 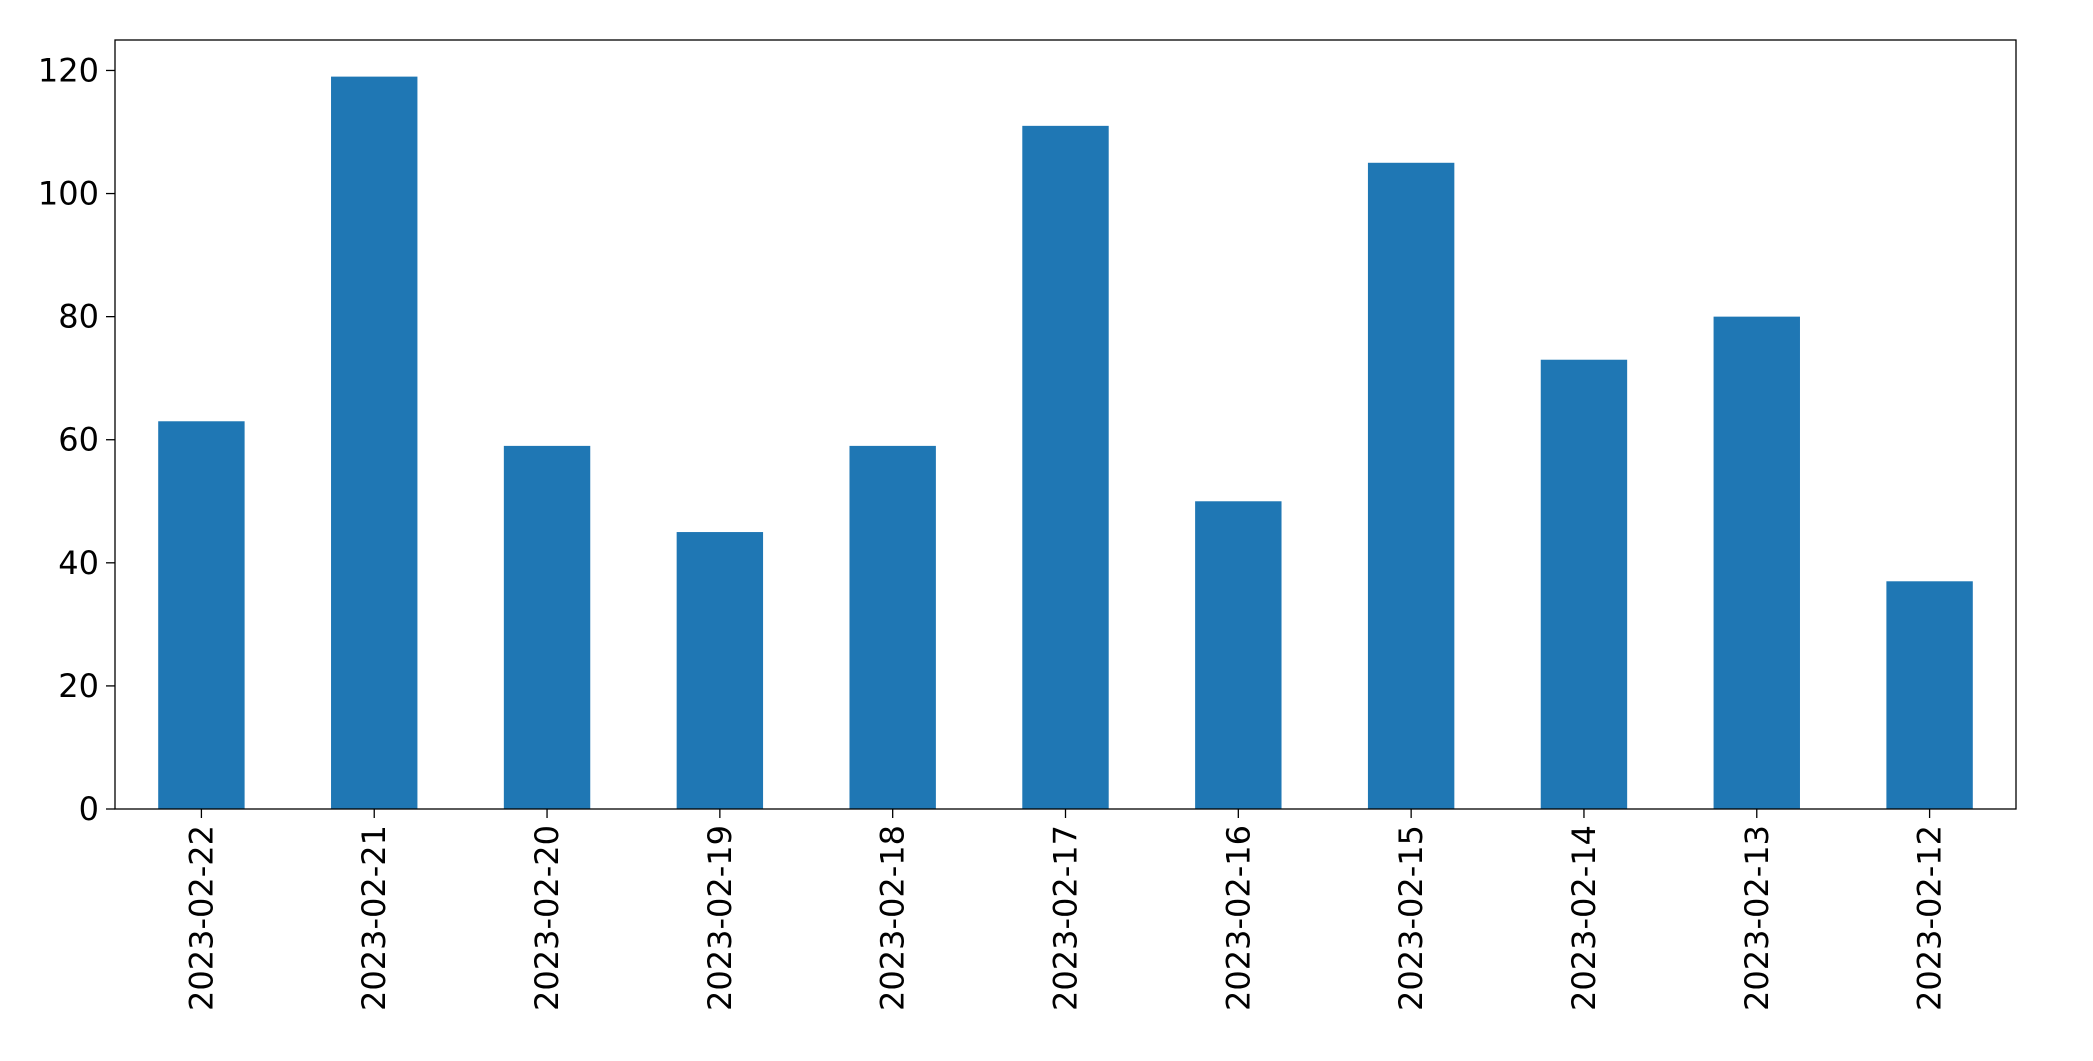 What do you see at coordinates (201, 918) in the screenshot?
I see `x-tick-label: 2023-02-22` at bounding box center [201, 918].